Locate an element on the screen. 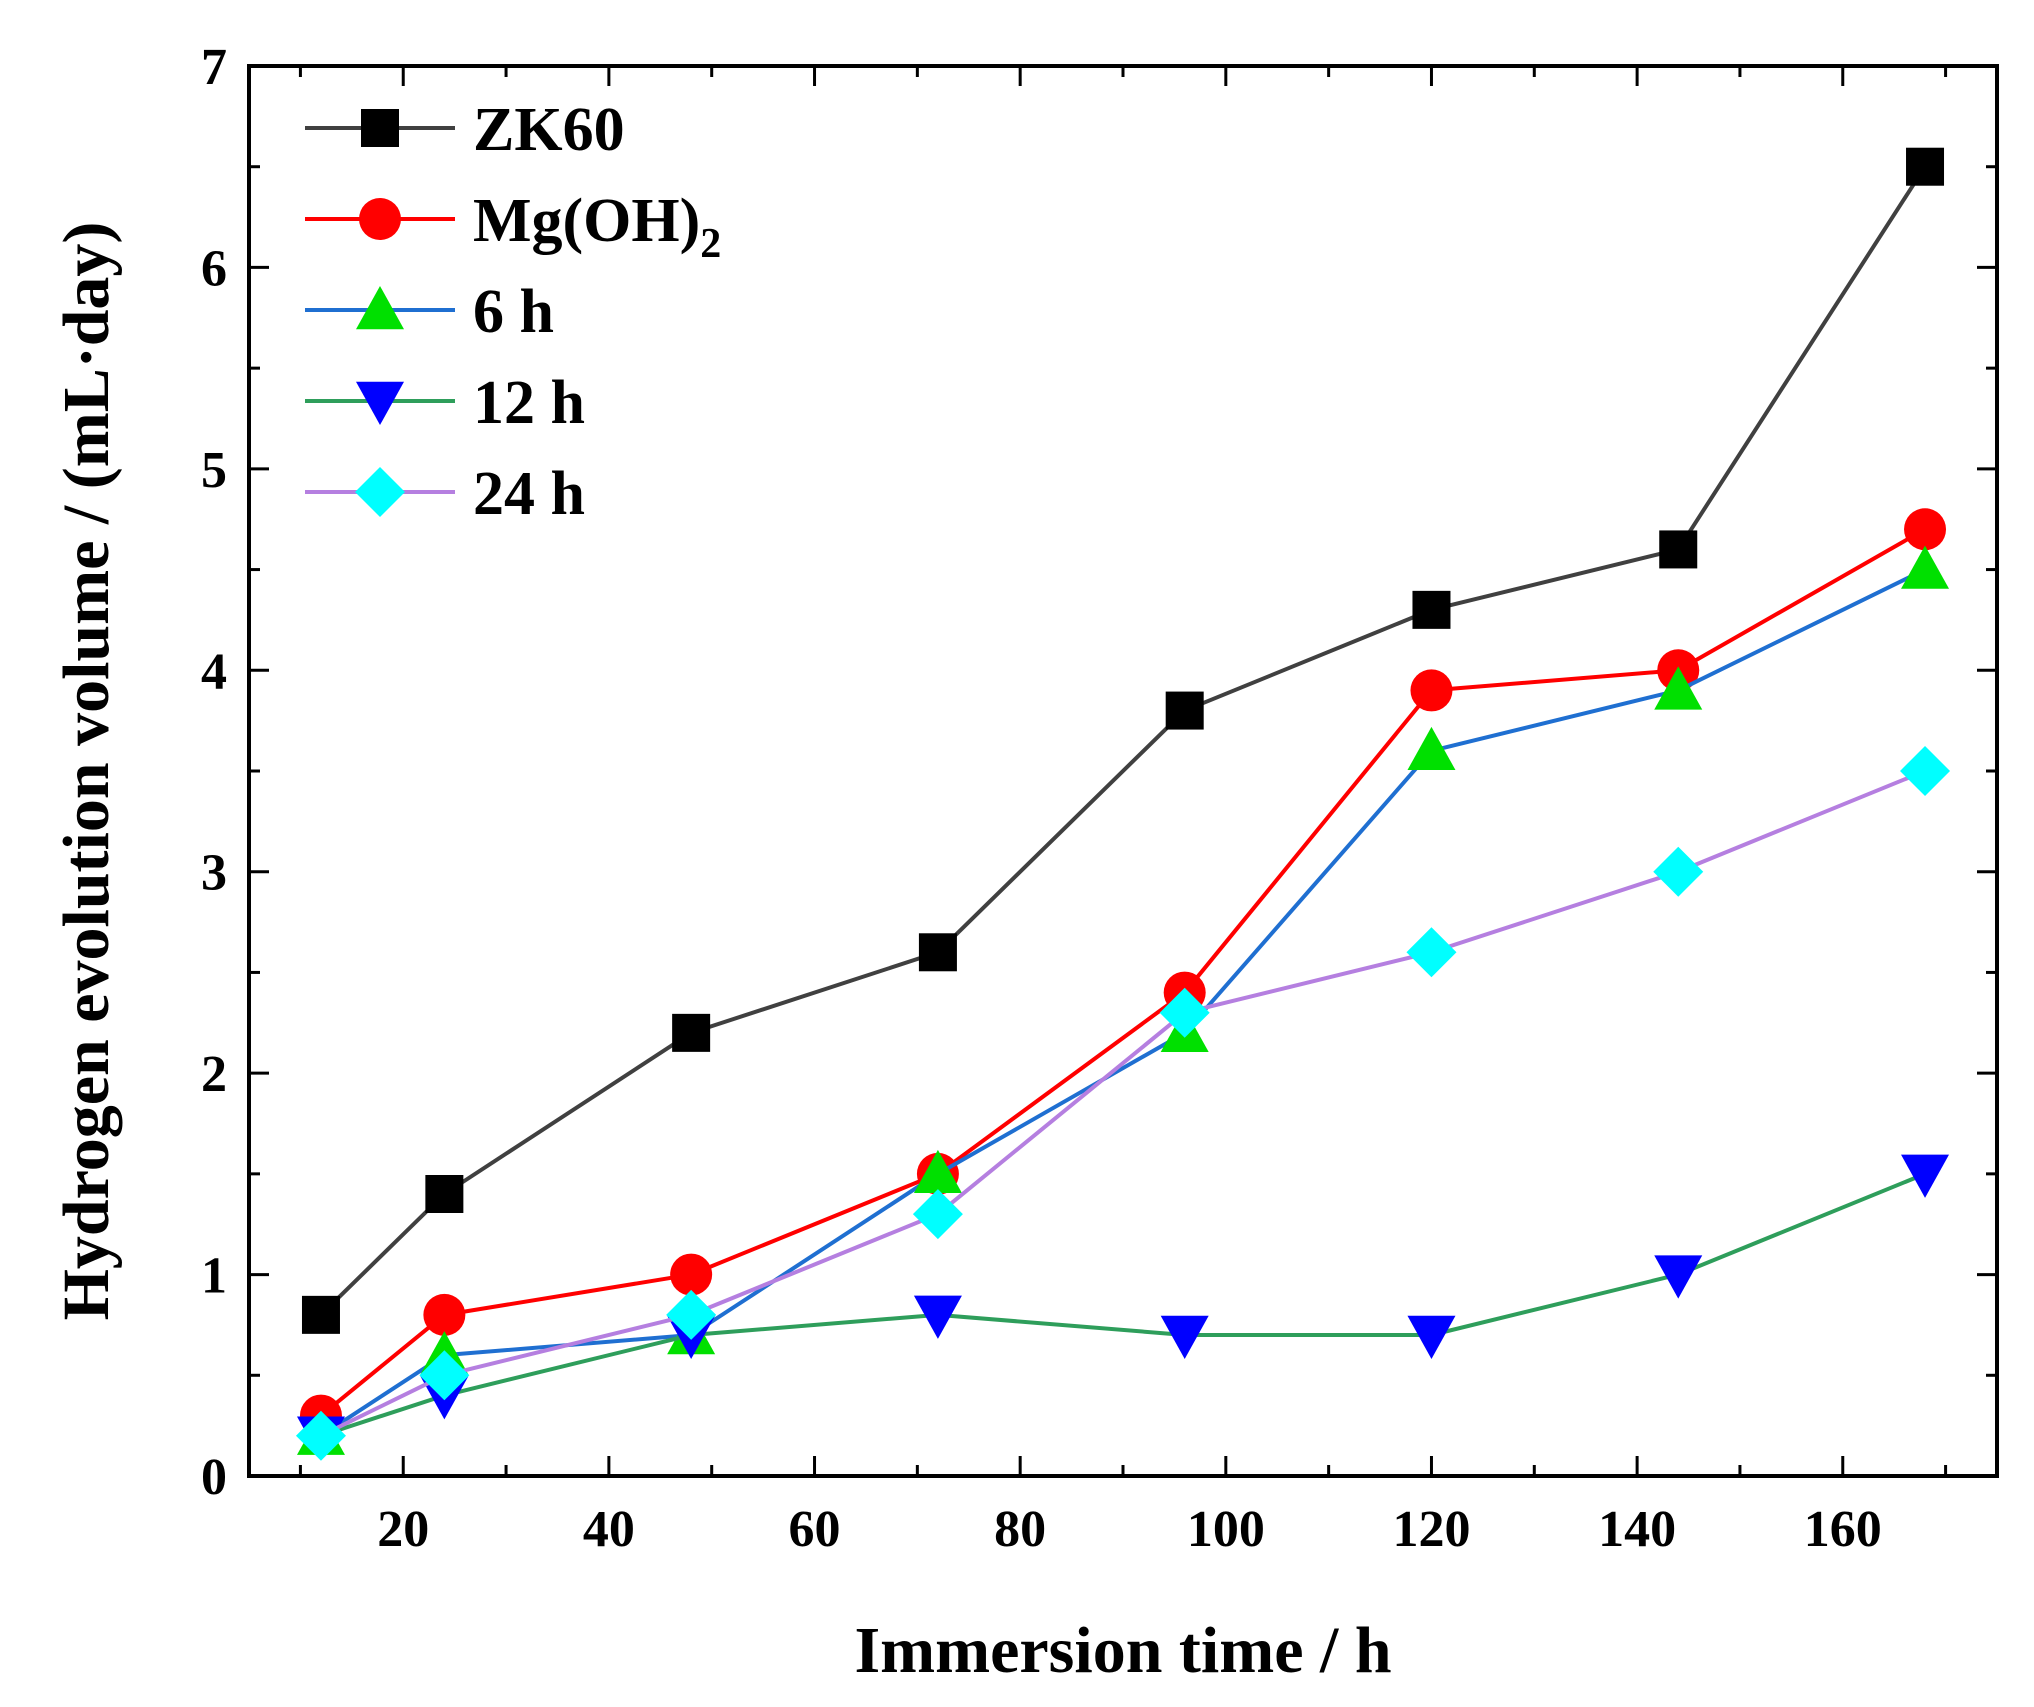 This screenshot has height=1707, width=2034. y-tick-label: 1 is located at coordinates (214, 1276).